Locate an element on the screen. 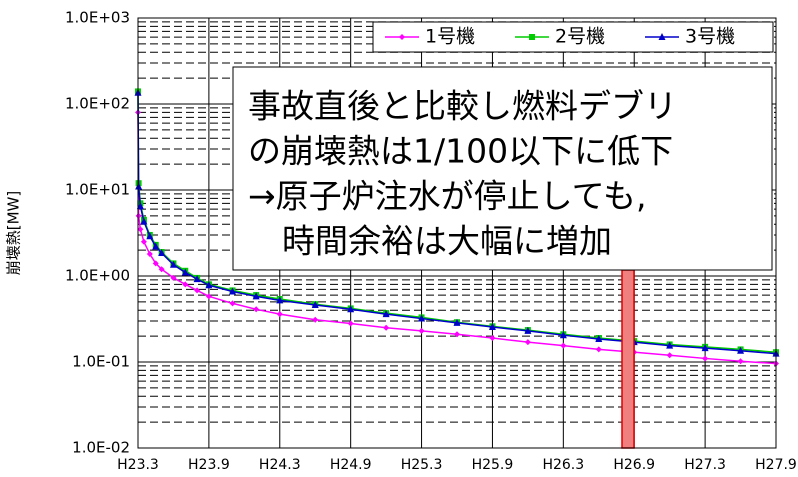  x-tick-label: H23.3 is located at coordinates (138, 465).